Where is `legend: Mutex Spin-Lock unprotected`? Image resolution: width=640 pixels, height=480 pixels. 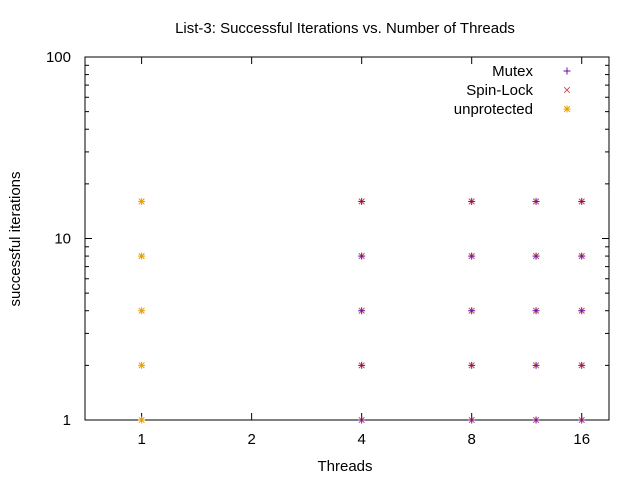
legend: Mutex Spin-Lock unprotected is located at coordinates (512, 90).